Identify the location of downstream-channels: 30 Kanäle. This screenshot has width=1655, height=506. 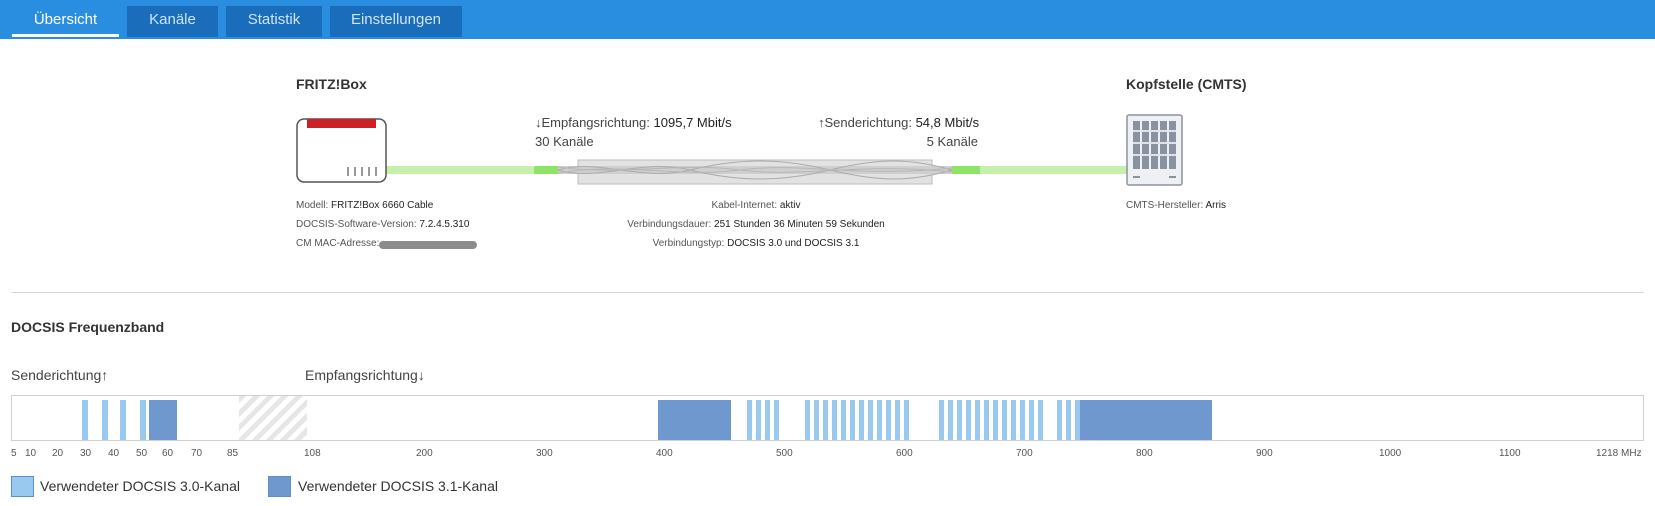
(564, 141).